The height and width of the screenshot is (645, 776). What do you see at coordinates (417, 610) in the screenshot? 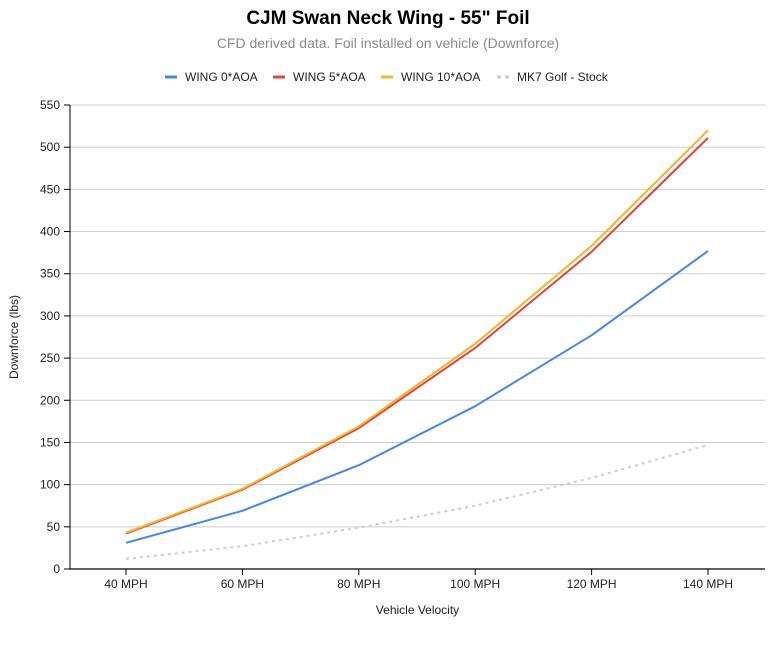
I see `x-axis-label: Vehicle Velocity` at bounding box center [417, 610].